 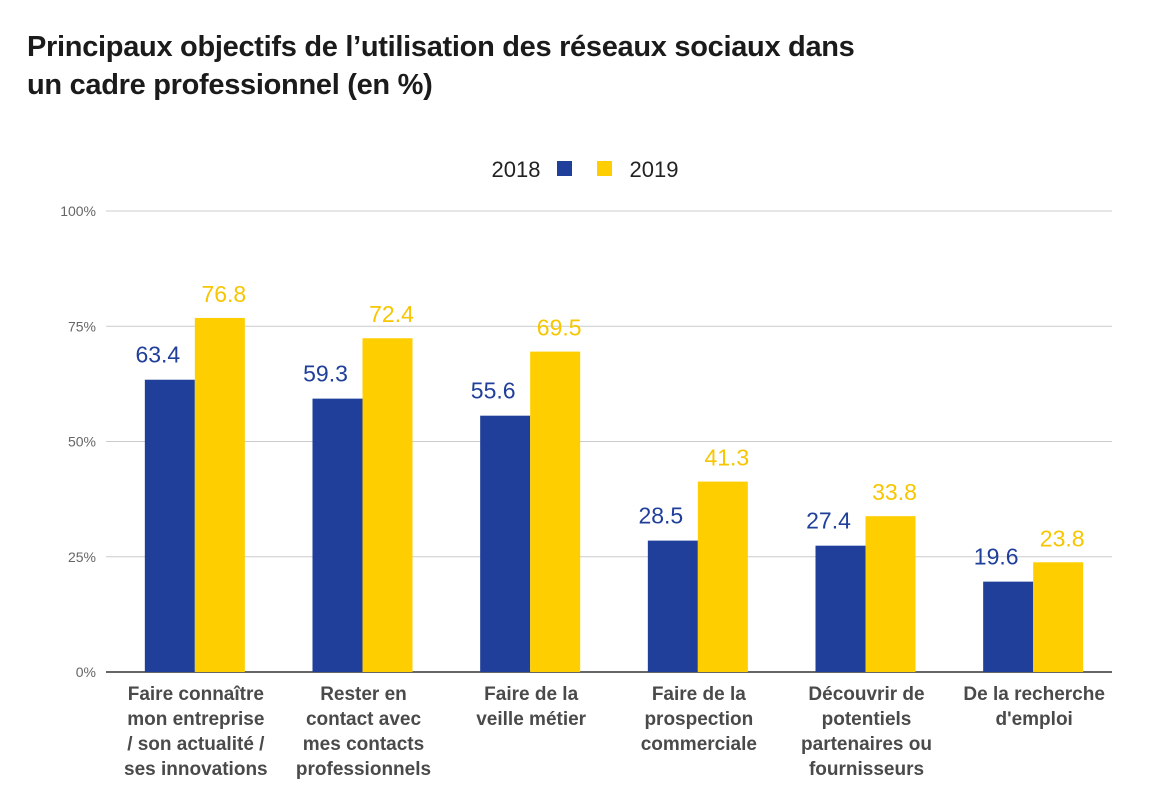 I want to click on y-tick-label: 100%, so click(x=78, y=211).